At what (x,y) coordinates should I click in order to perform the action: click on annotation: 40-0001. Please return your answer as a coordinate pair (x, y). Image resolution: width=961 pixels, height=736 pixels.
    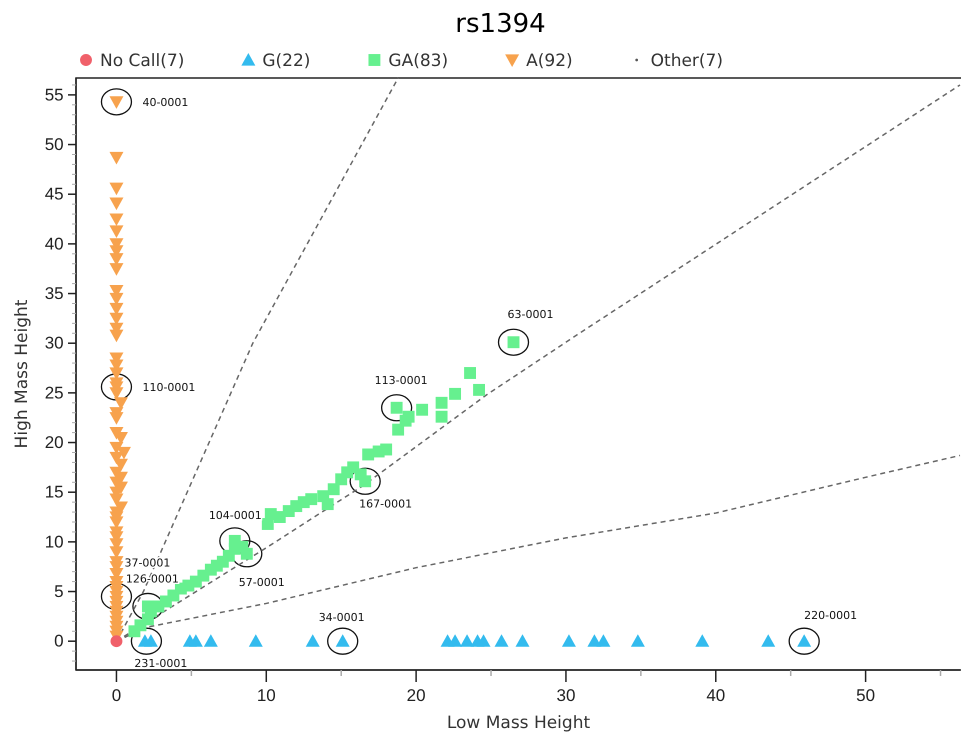
    Looking at the image, I should click on (165, 102).